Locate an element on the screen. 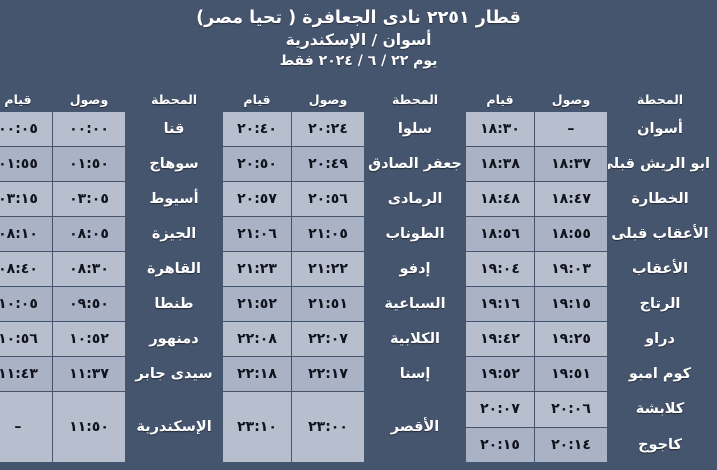  arrival-time-cell: ٢٢:١٧ is located at coordinates (328, 374).